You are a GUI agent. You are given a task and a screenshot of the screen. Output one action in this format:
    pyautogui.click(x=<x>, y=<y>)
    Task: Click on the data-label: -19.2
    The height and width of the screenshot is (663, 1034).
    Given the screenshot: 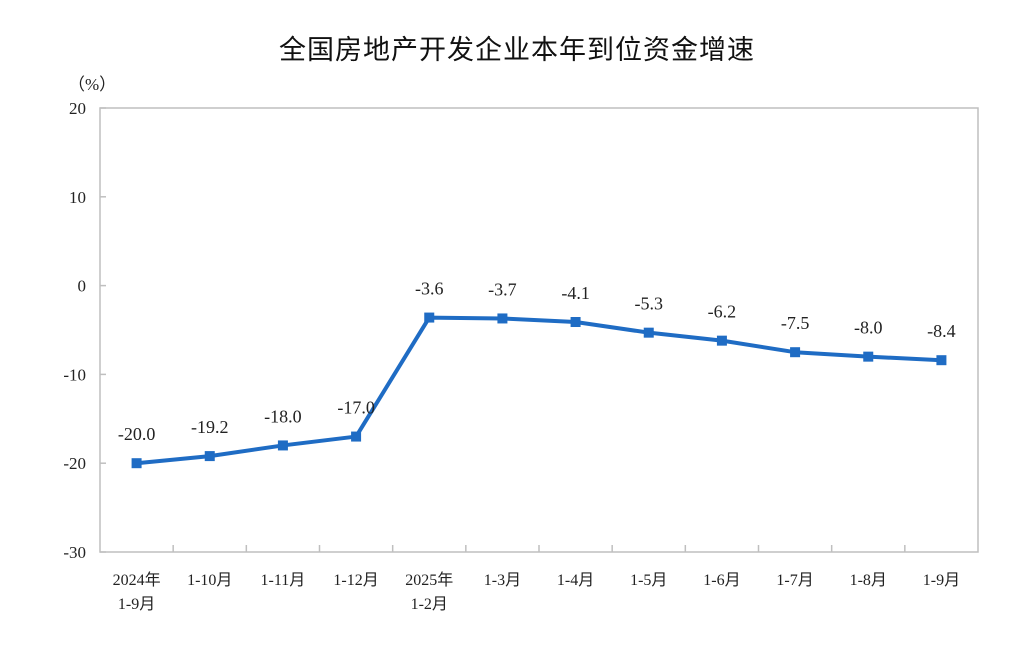 What is the action you would take?
    pyautogui.click(x=210, y=427)
    